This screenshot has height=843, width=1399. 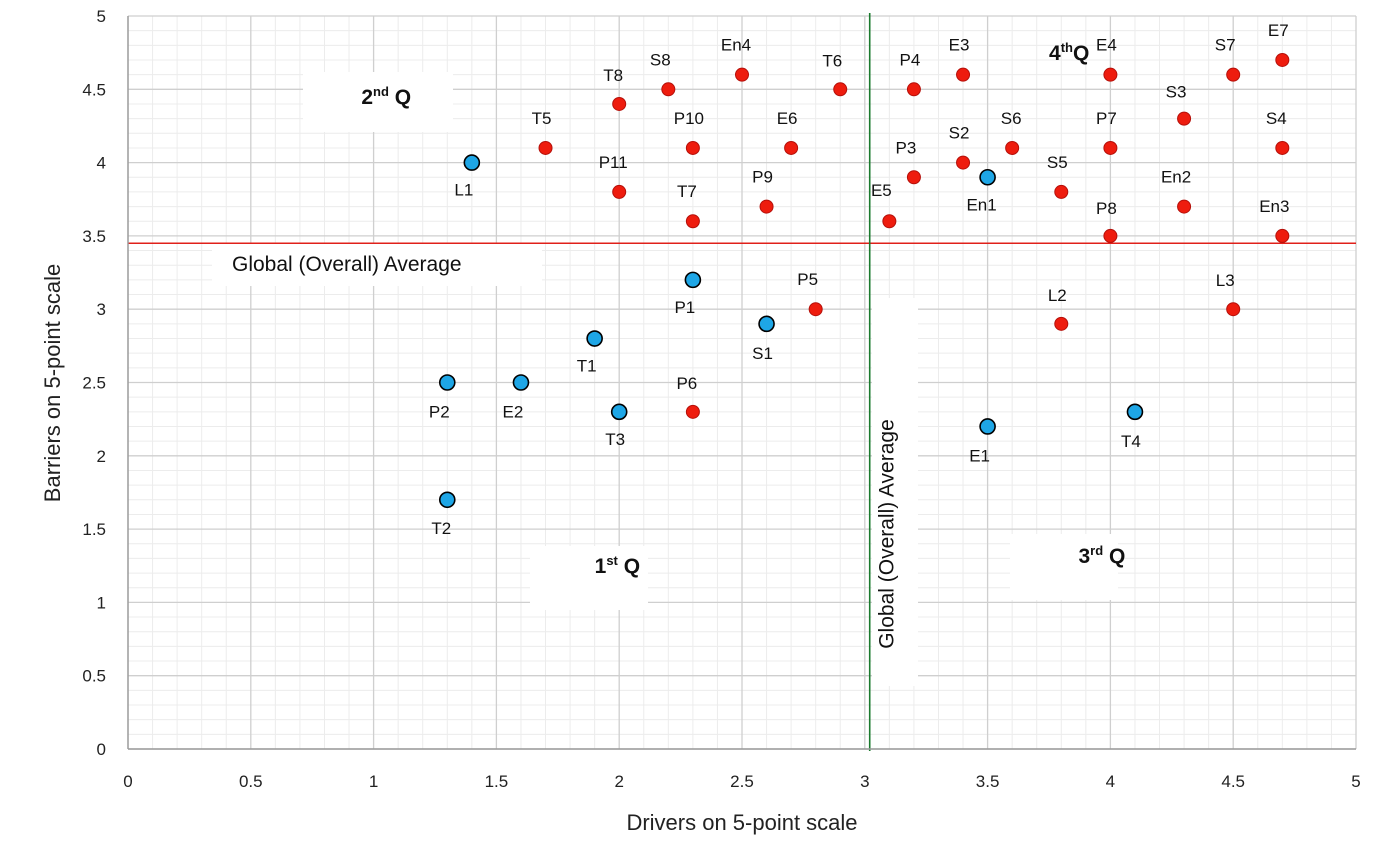 I want to click on x-tick-label: 4, so click(x=1110, y=781).